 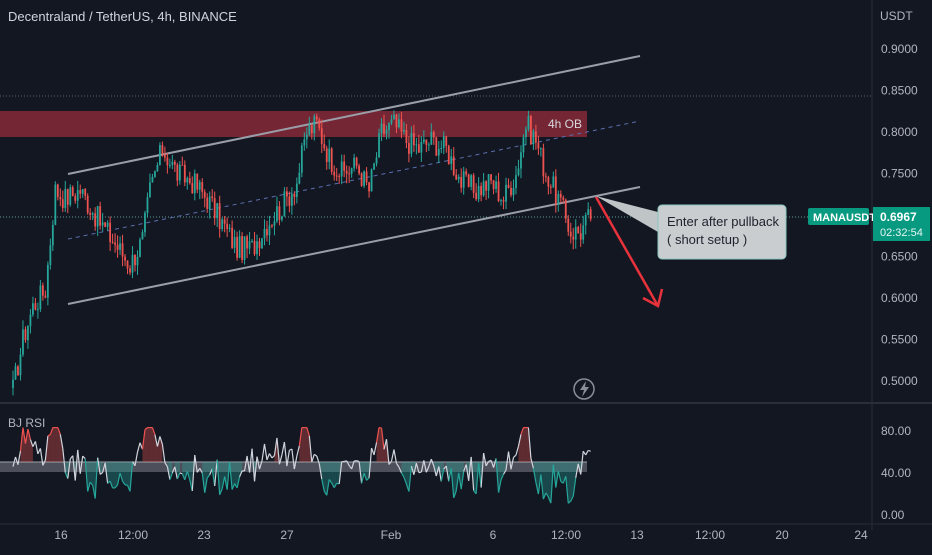 What do you see at coordinates (899, 49) in the screenshot?
I see `price-tick-label: 0.9000` at bounding box center [899, 49].